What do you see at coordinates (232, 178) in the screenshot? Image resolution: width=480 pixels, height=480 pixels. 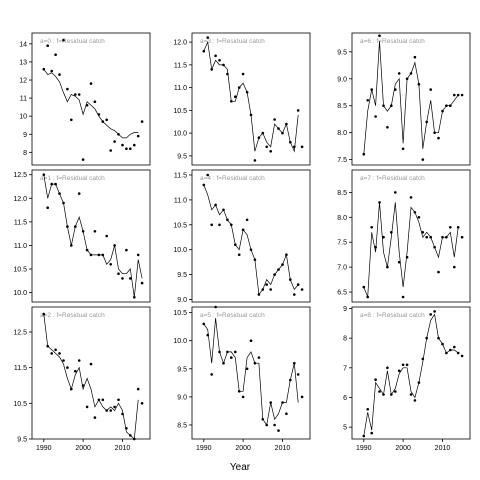 I see `panel-title: a=4 : f=Residual catch` at bounding box center [232, 178].